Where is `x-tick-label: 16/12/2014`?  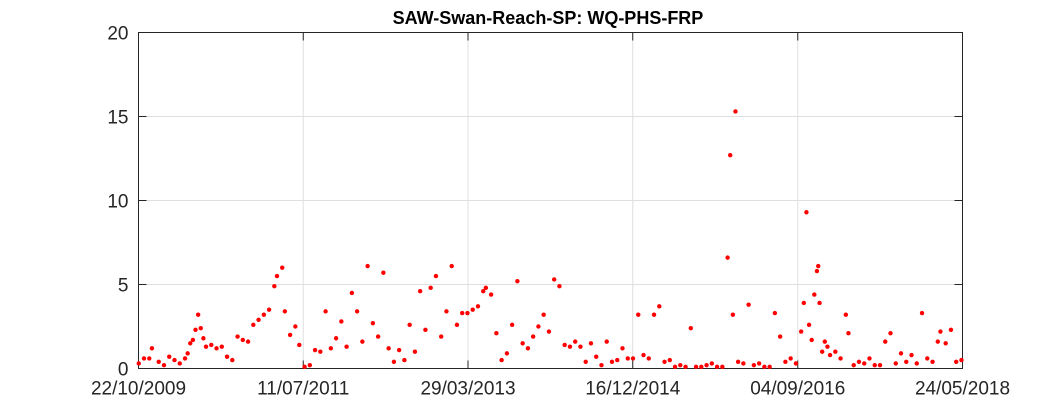
x-tick-label: 16/12/2014 is located at coordinates (633, 389).